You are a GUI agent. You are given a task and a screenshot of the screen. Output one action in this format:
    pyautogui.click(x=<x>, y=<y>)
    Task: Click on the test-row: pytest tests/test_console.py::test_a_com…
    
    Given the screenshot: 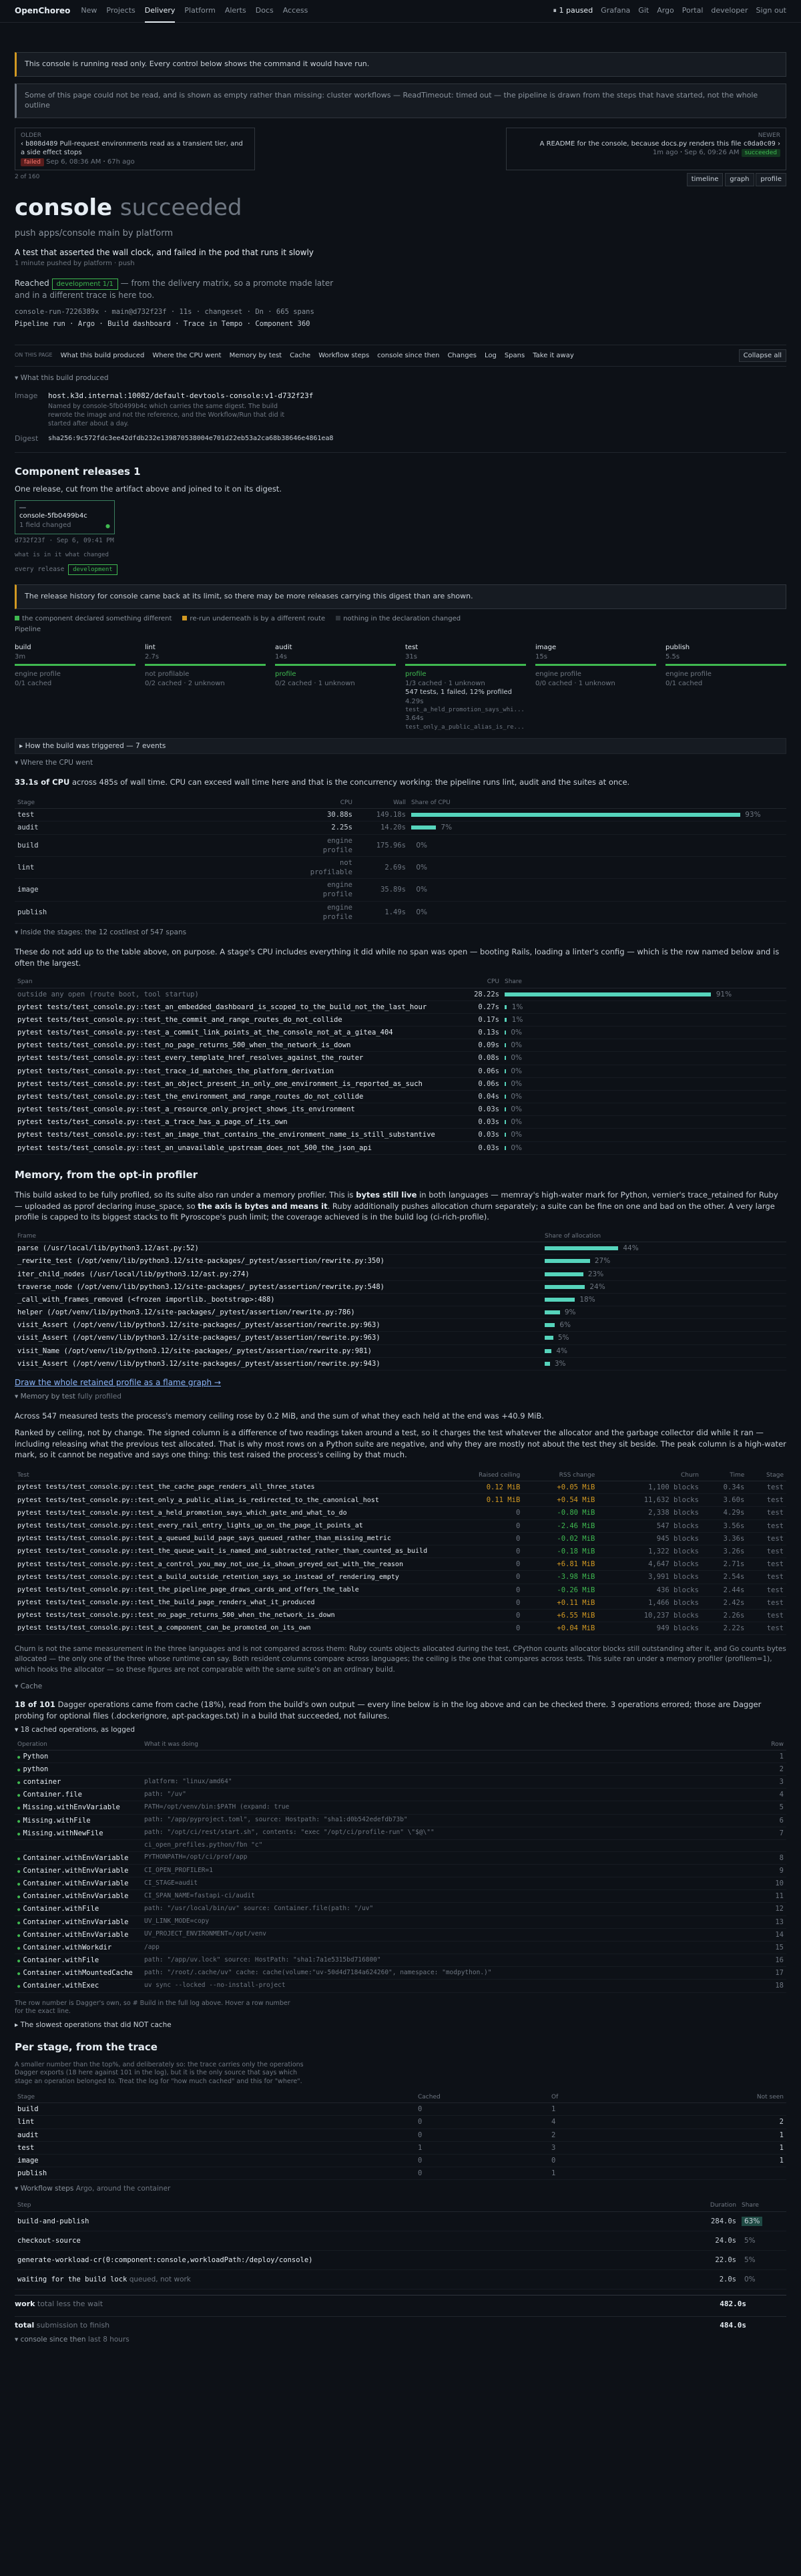 What is the action you would take?
    pyautogui.click(x=400, y=1629)
    